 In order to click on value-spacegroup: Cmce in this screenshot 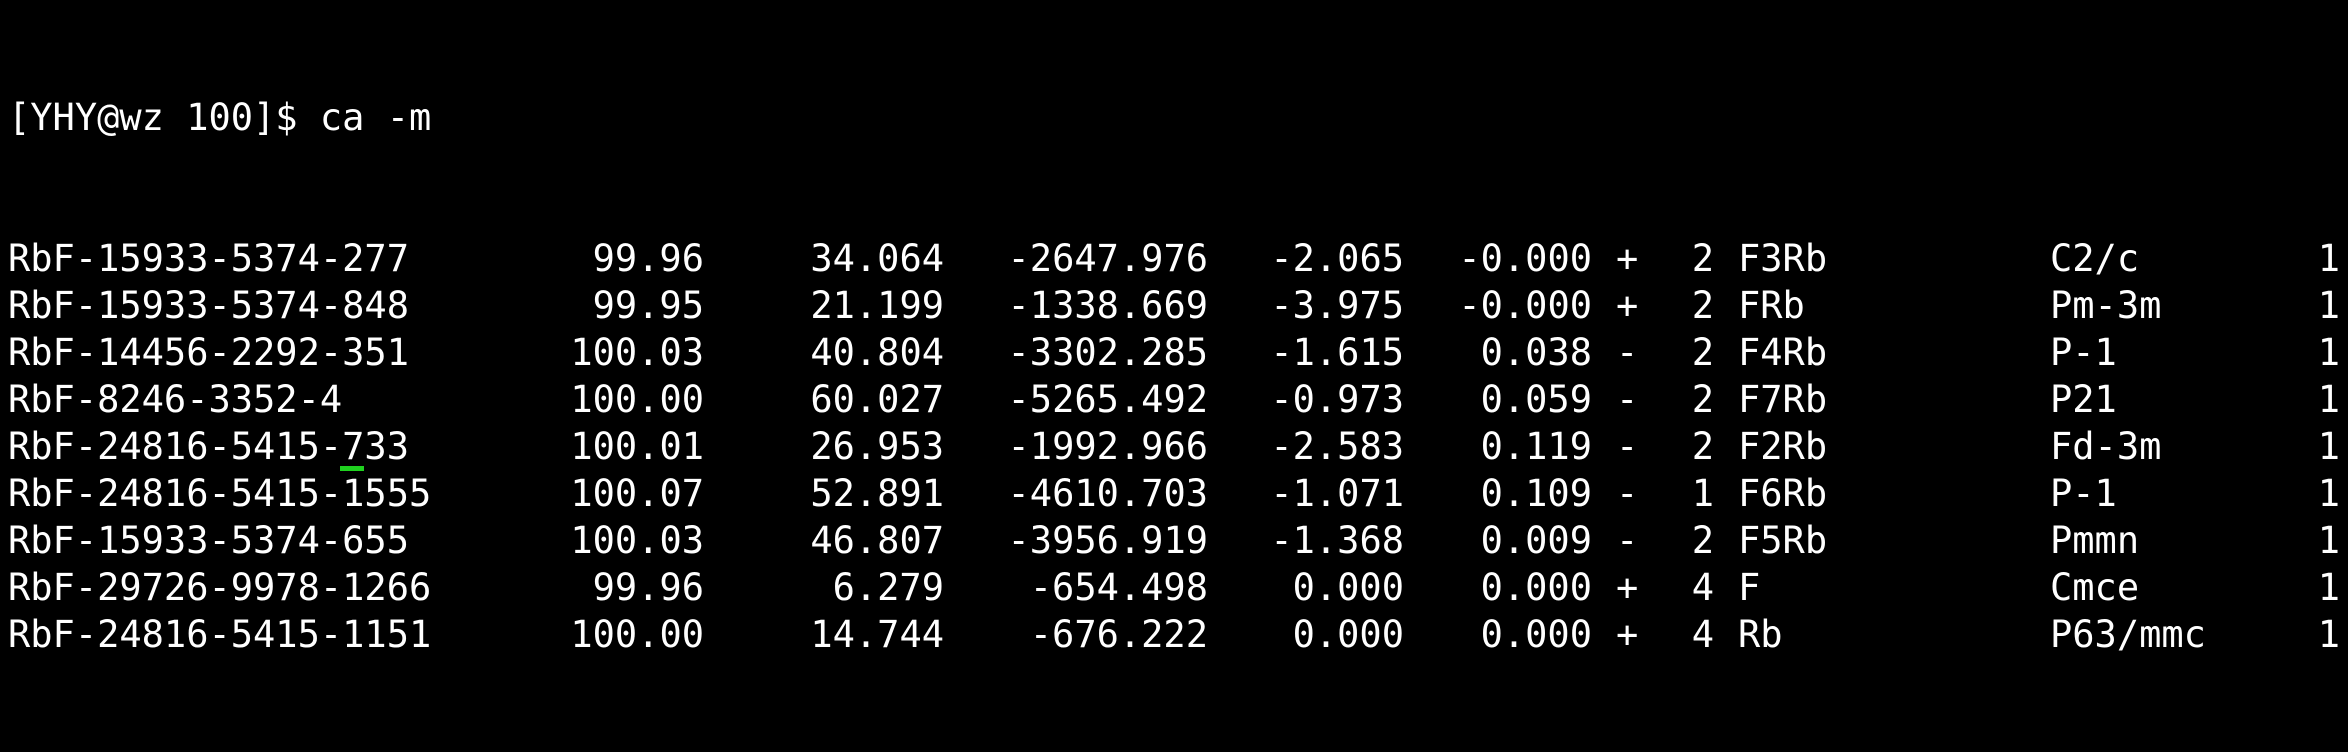, I will do `click(2095, 587)`.